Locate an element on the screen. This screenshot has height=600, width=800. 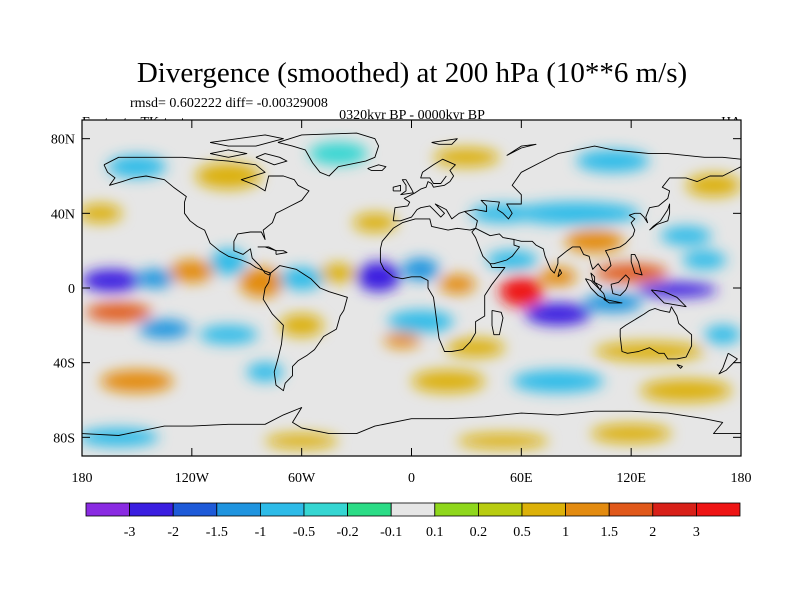
lon-tick-label: 120W is located at coordinates (192, 478).